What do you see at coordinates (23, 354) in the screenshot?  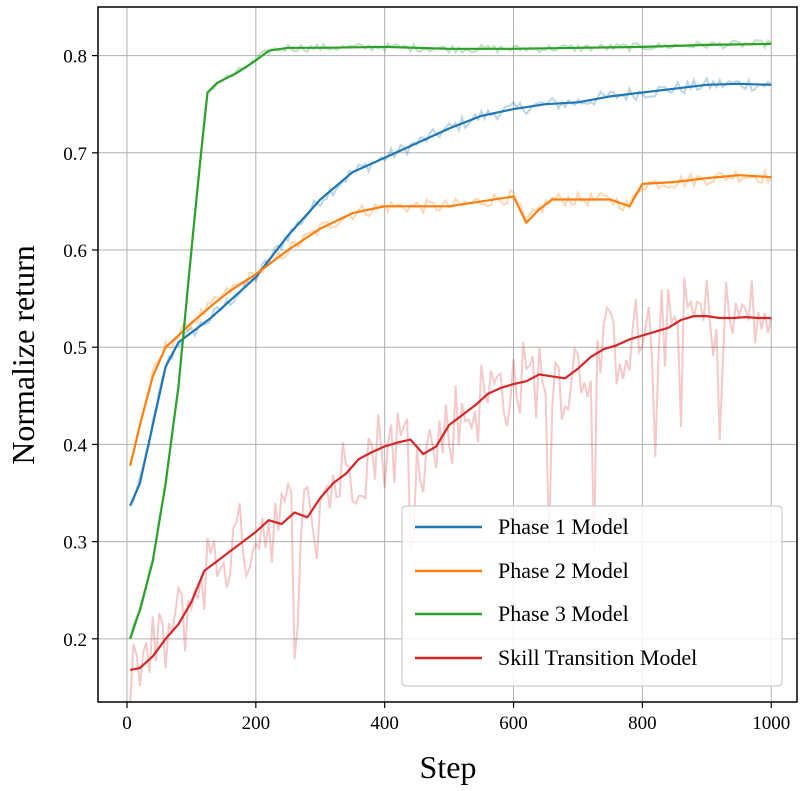 I see `y-axis-label: Normalize return` at bounding box center [23, 354].